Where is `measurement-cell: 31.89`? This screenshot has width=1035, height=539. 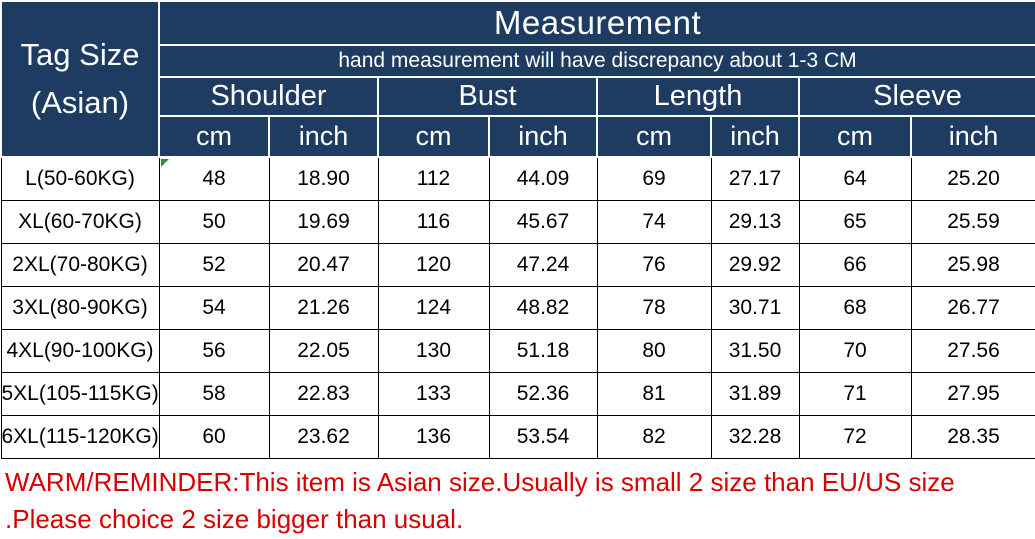
measurement-cell: 31.89 is located at coordinates (755, 394).